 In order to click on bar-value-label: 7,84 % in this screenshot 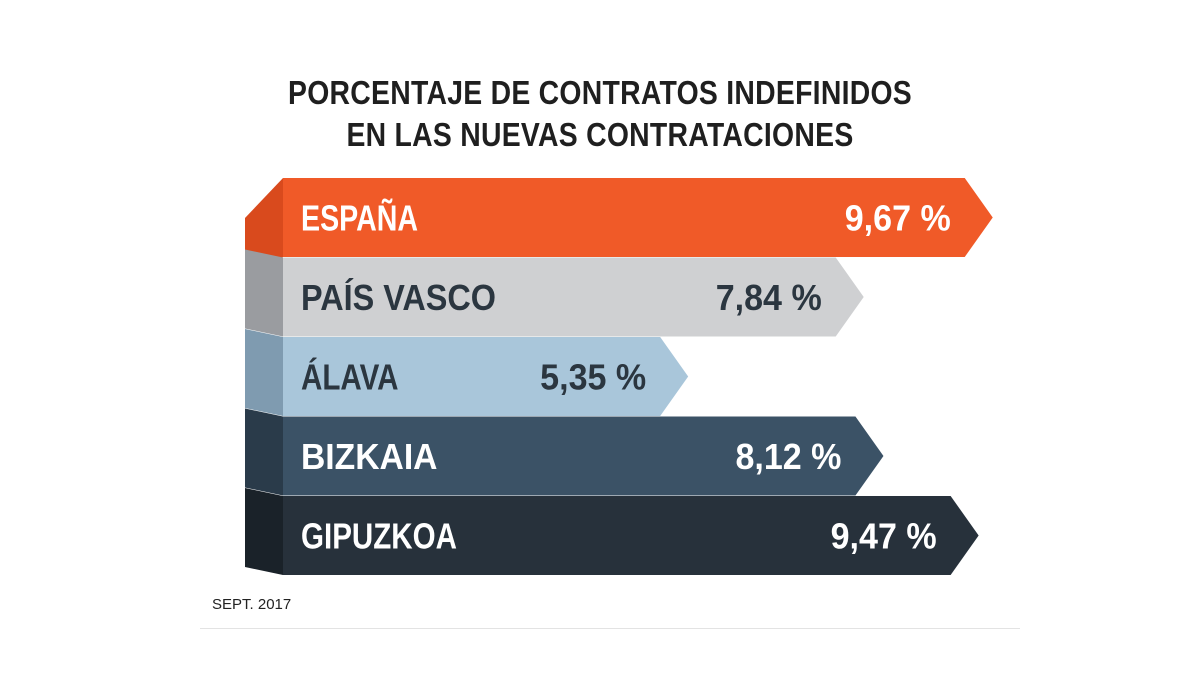, I will do `click(769, 297)`.